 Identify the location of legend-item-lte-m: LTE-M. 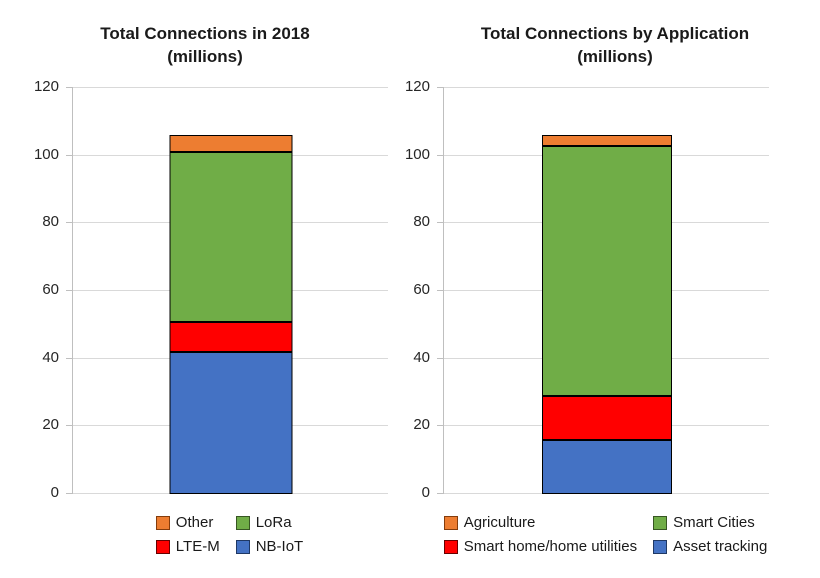
(187, 546).